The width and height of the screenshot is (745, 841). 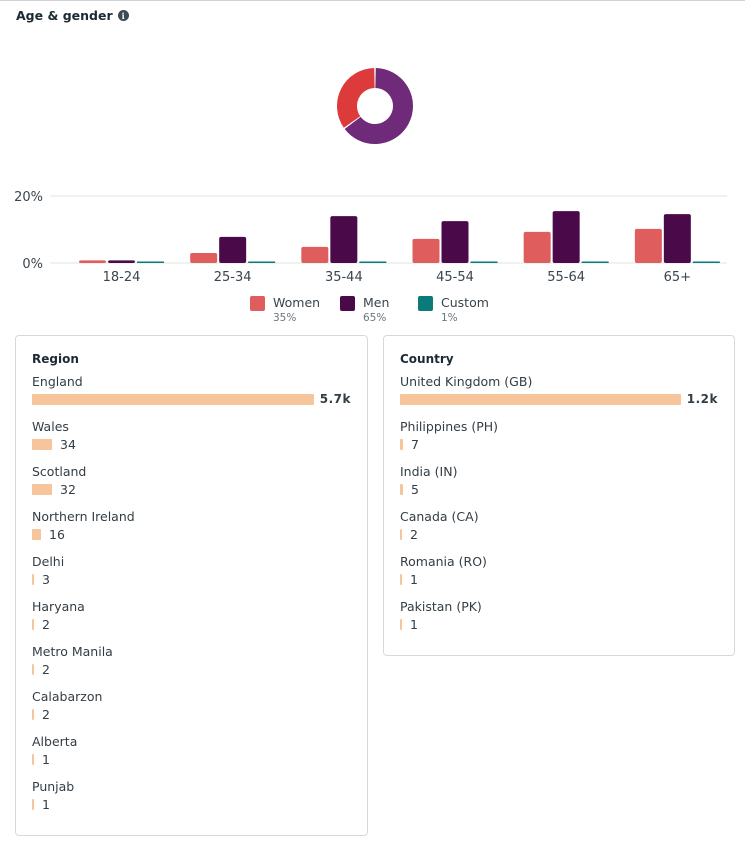 I want to click on region-row: Punjab 1, so click(x=191, y=801).